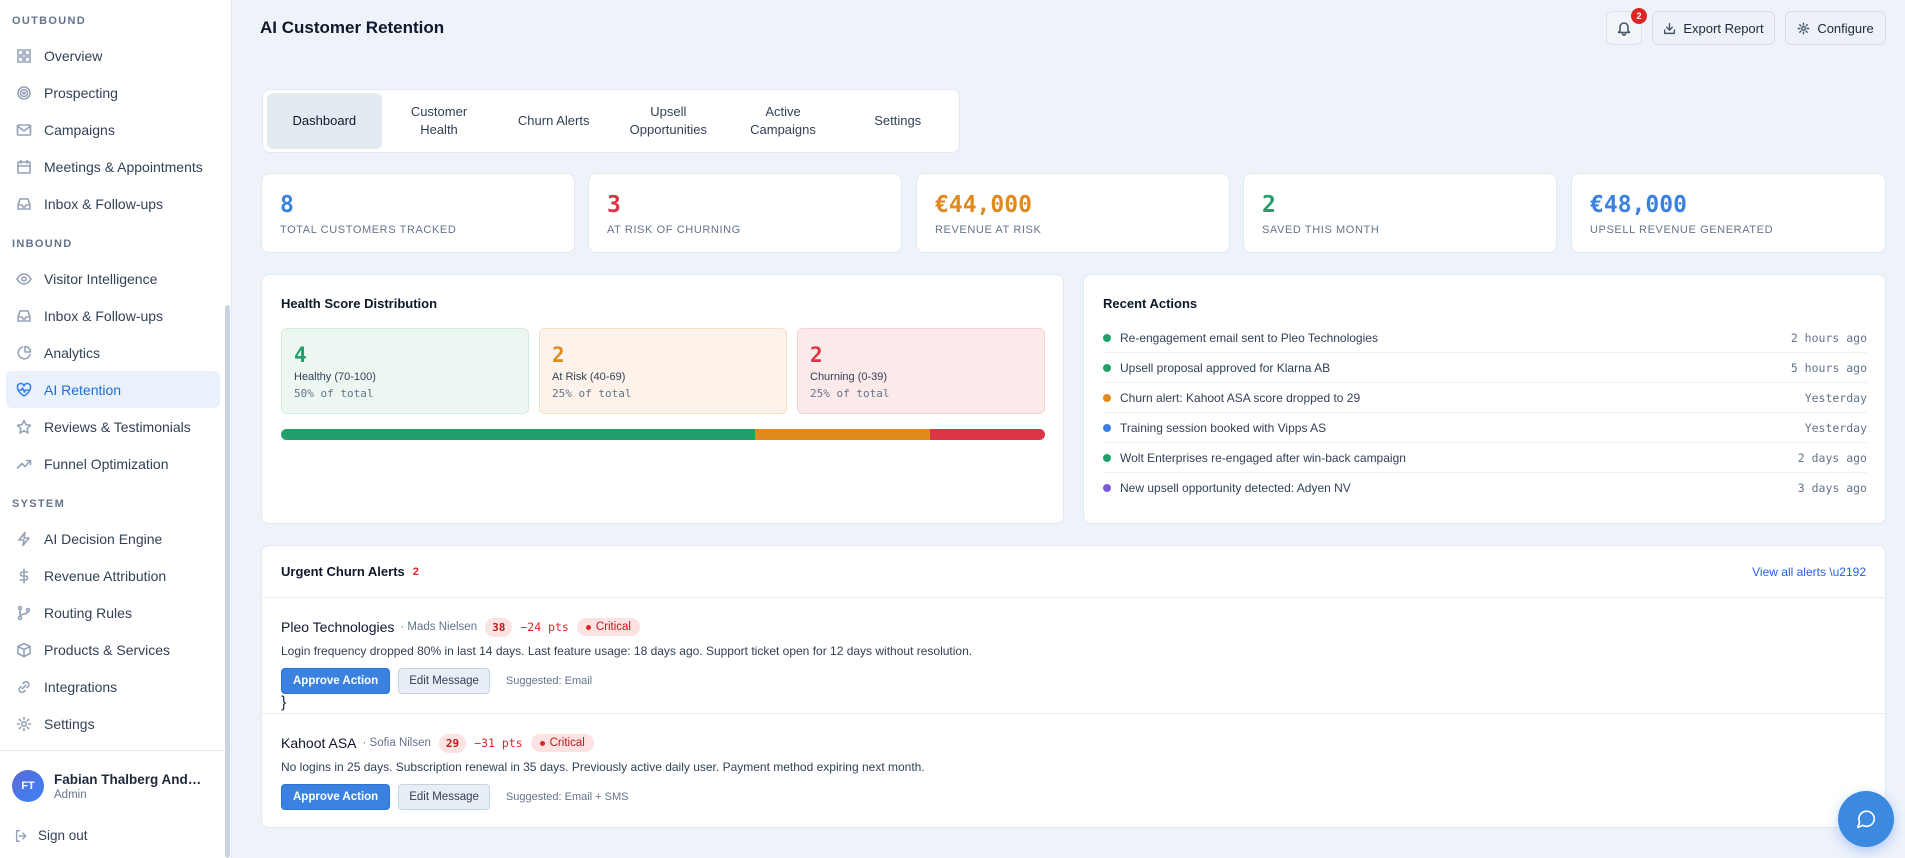 The image size is (1905, 858). Describe the element at coordinates (106, 463) in the screenshot. I see `sidebar-item-label: Funnel Optimization` at that location.